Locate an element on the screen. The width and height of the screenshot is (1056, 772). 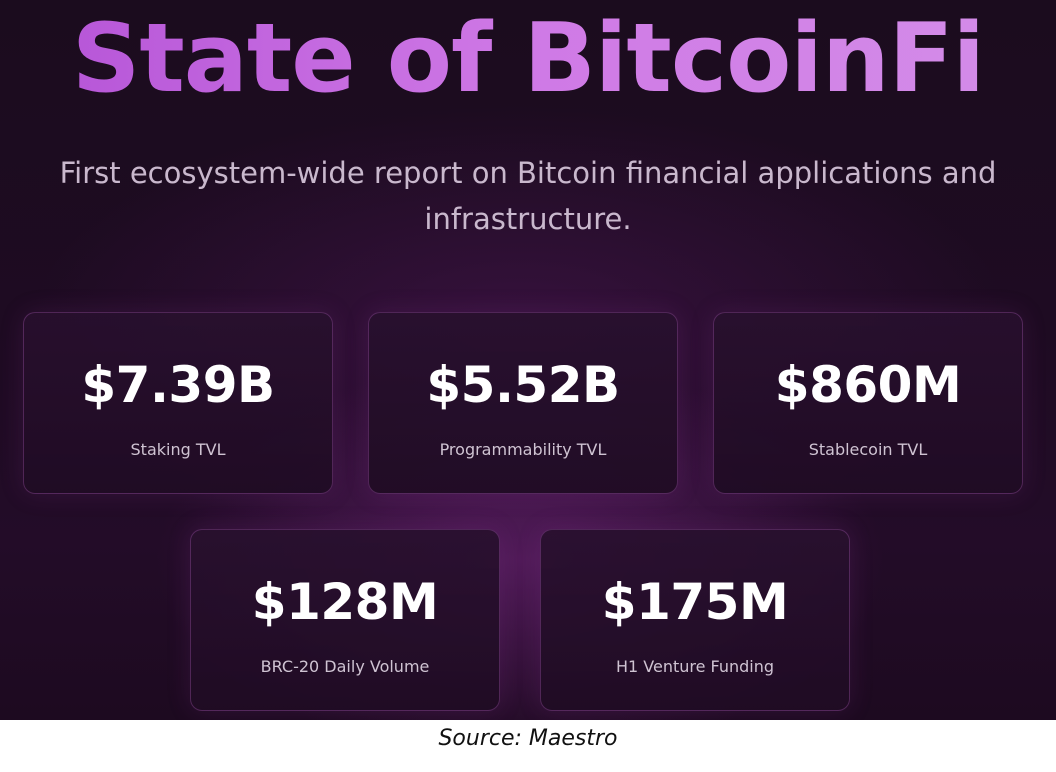
stat-label: Staking TVL is located at coordinates (178, 449).